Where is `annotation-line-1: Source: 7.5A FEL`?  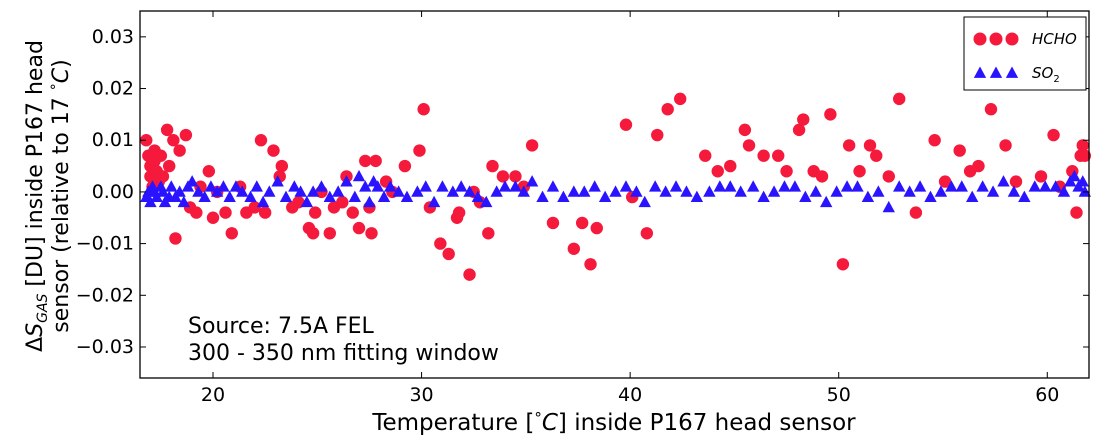
annotation-line-1: Source: 7.5A FEL is located at coordinates (281, 326).